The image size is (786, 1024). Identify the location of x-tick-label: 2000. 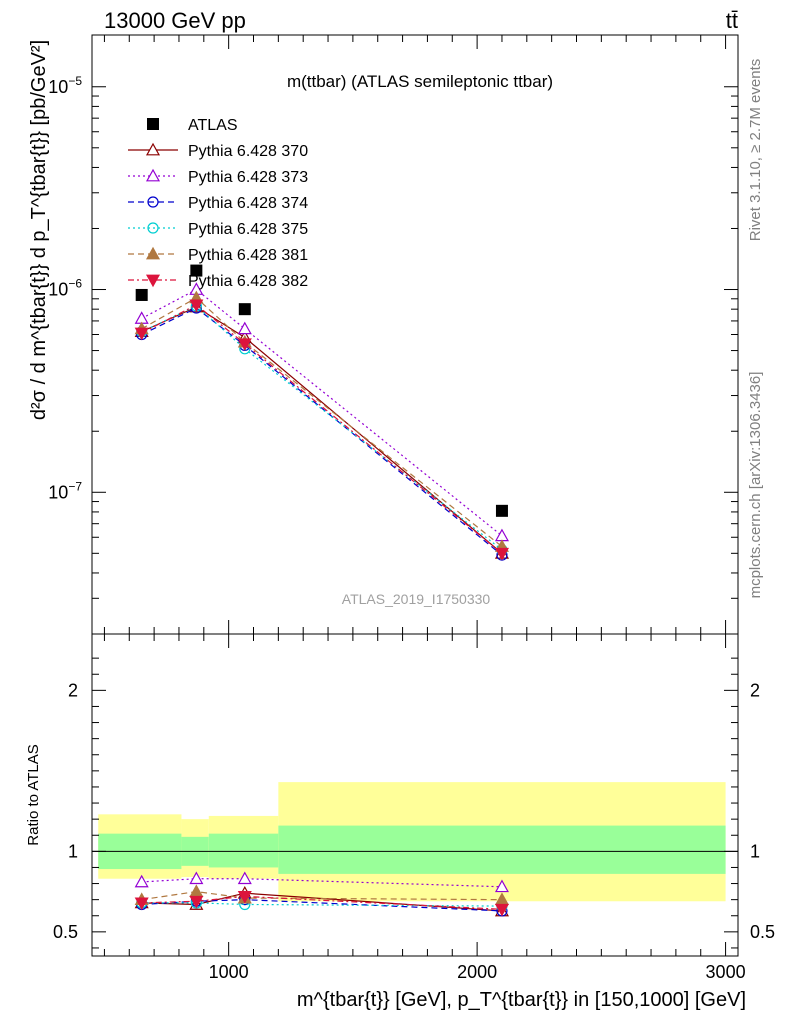
(477, 972).